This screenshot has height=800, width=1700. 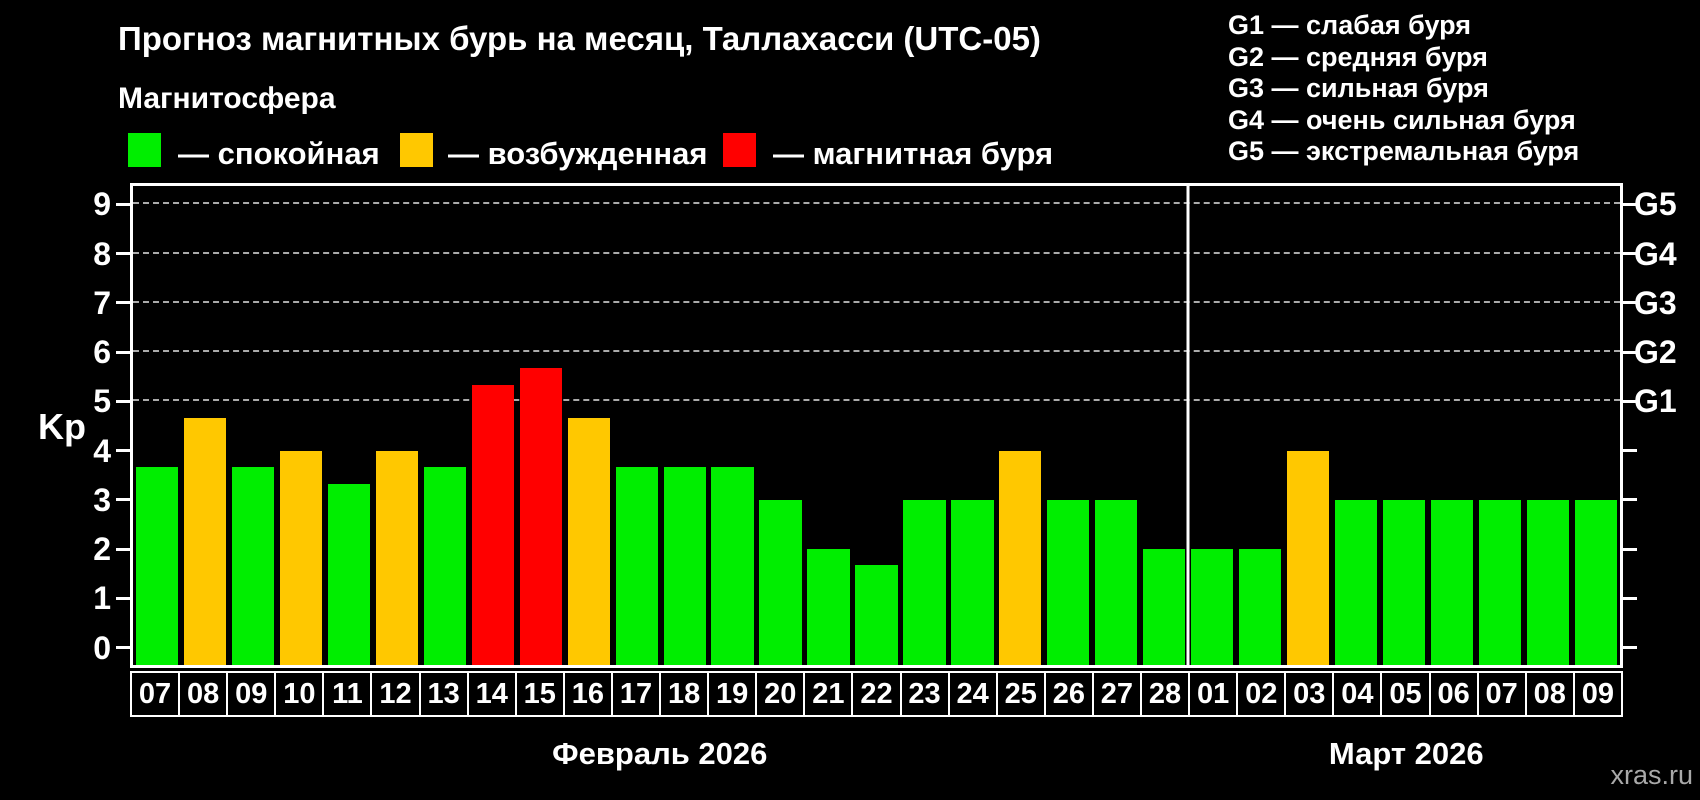 What do you see at coordinates (913, 153) in the screenshot?
I see `legend-label-storm: — магнитная буря` at bounding box center [913, 153].